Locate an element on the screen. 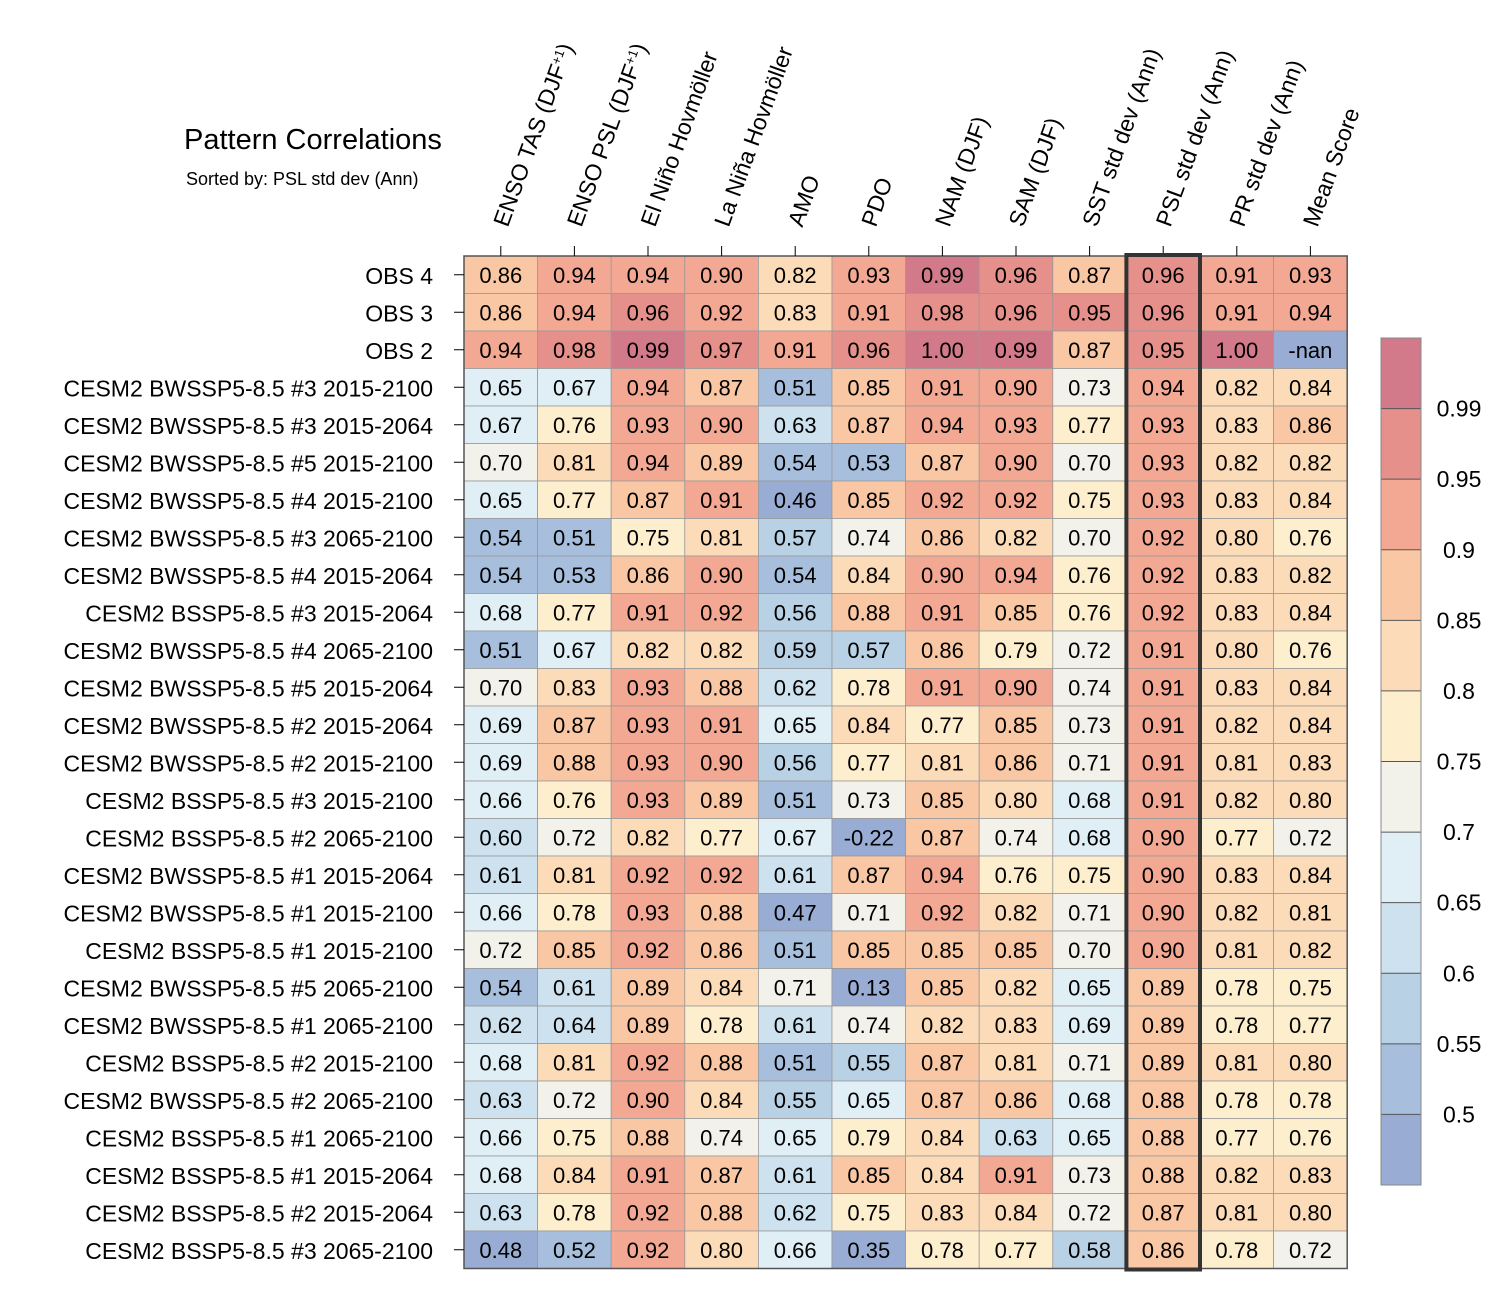 Image resolution: width=1505 pixels, height=1289 pixels. cell-value-label: 0.91 is located at coordinates (795, 350).